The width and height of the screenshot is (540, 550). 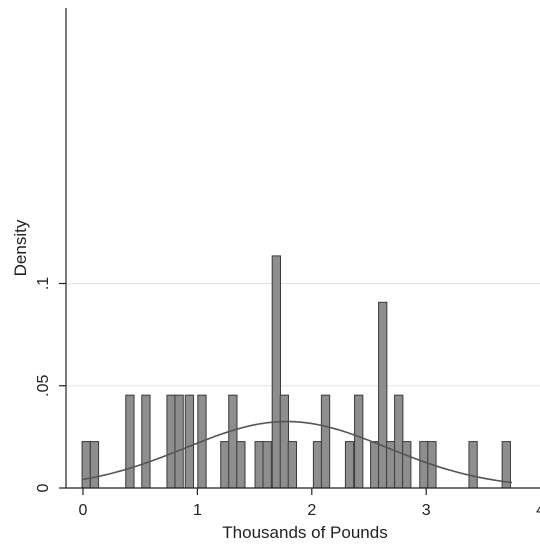 I want to click on x-tick-label: 2, so click(x=311, y=510).